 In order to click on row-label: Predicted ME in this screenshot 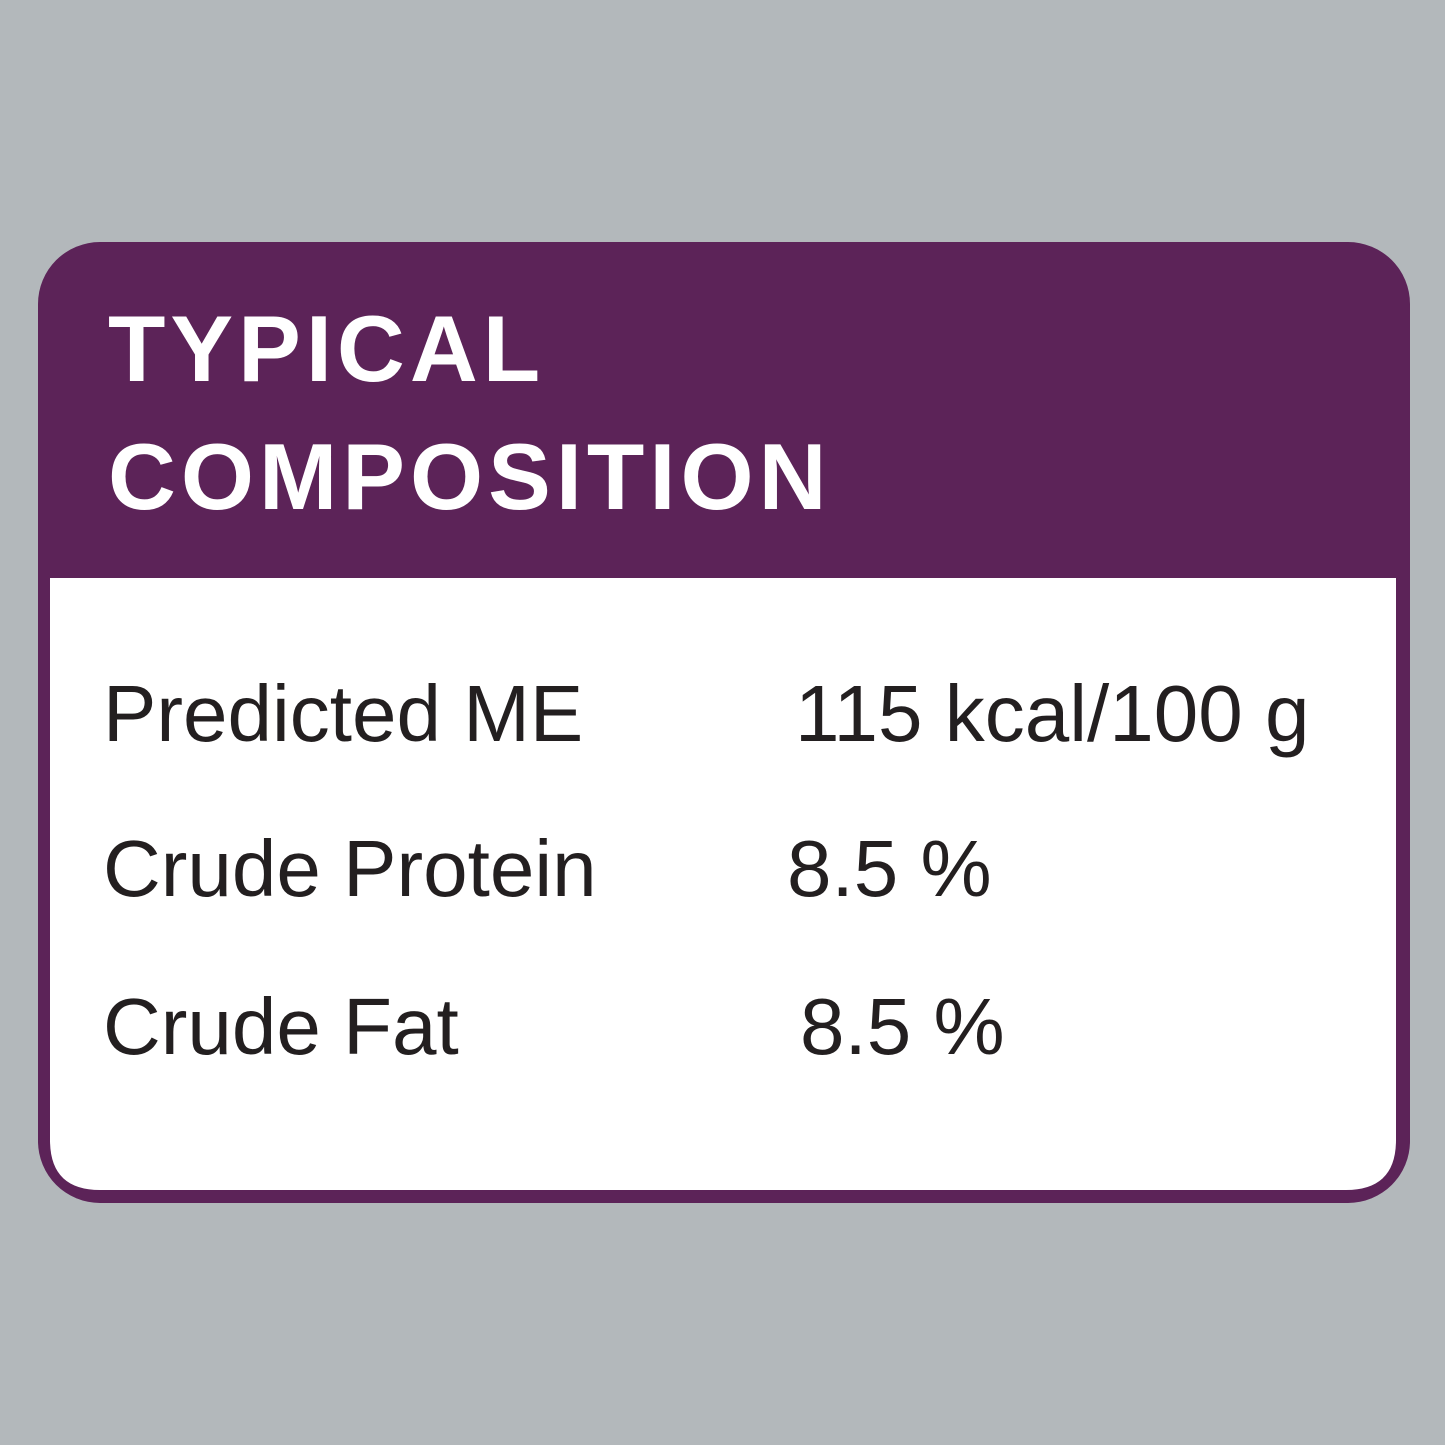, I will do `click(343, 713)`.